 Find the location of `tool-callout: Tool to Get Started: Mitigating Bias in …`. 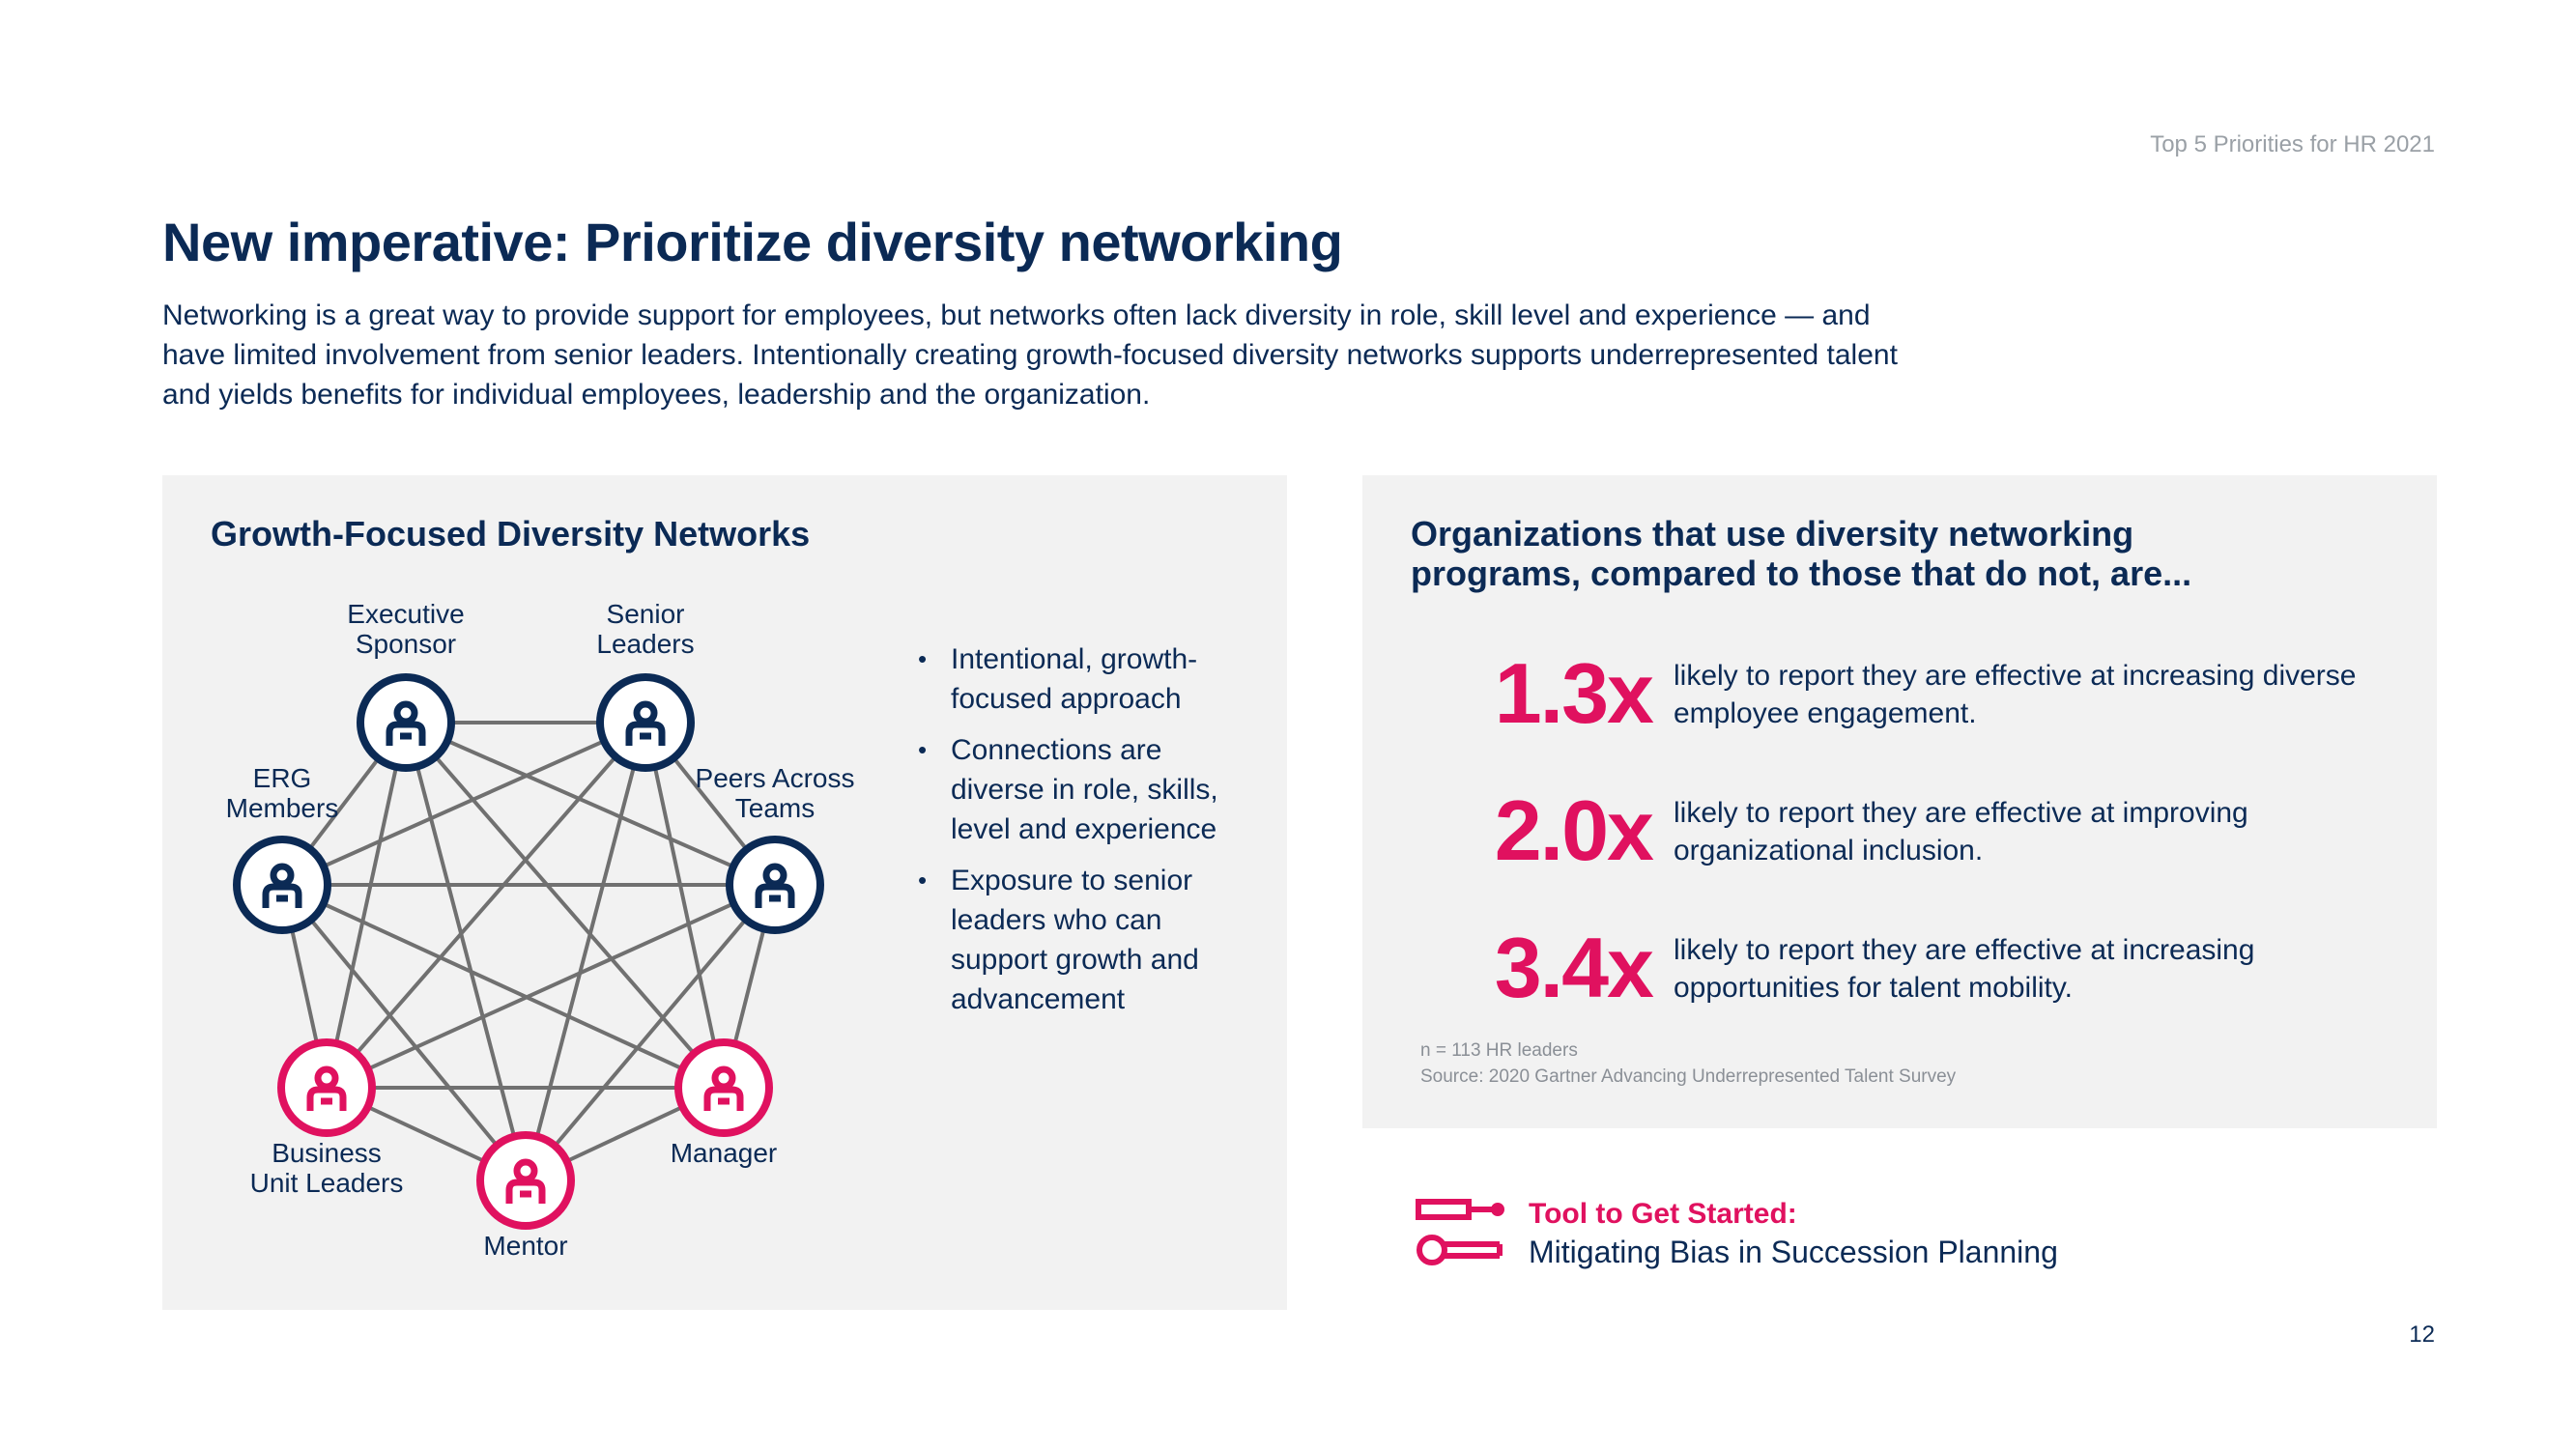

tool-callout: Tool to Get Started: Mitigating Bias in … is located at coordinates (1896, 1232).